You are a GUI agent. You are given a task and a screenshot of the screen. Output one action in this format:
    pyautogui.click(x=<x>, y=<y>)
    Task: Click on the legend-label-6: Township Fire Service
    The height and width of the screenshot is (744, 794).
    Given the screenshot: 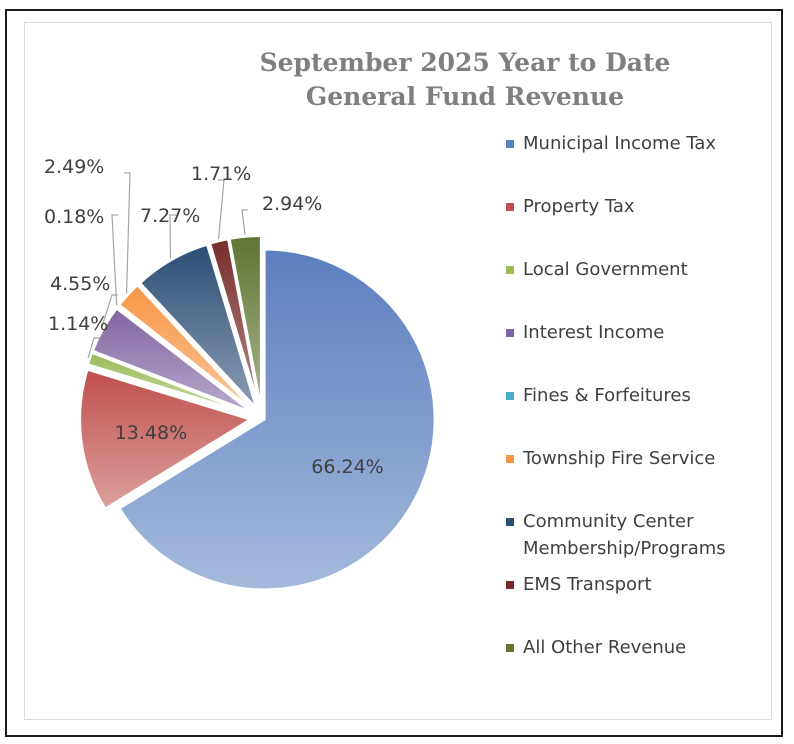 What is the action you would take?
    pyautogui.click(x=619, y=458)
    